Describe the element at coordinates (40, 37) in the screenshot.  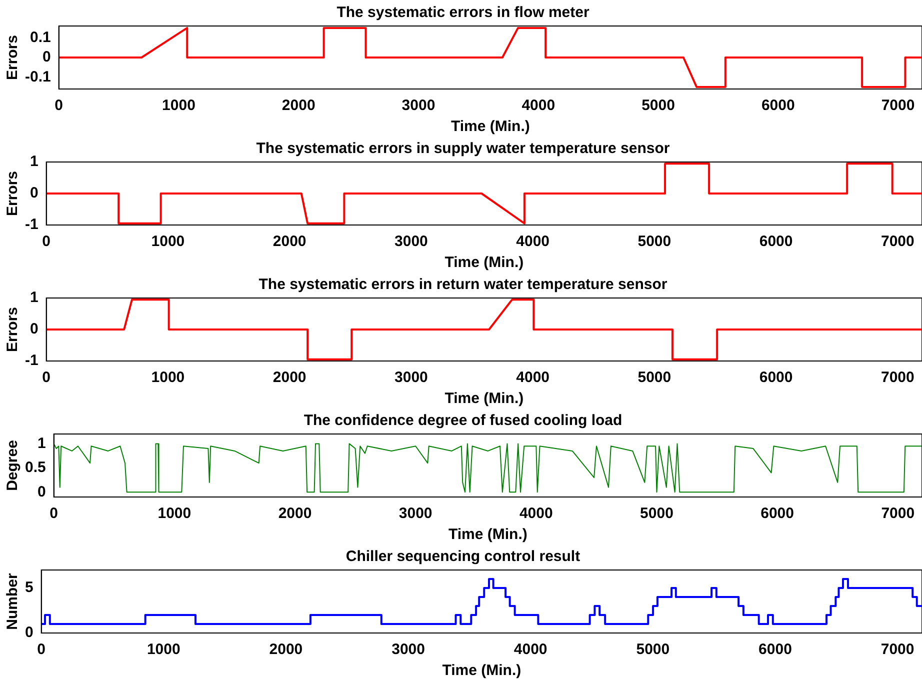
I see `y-tick-label: 0.1` at that location.